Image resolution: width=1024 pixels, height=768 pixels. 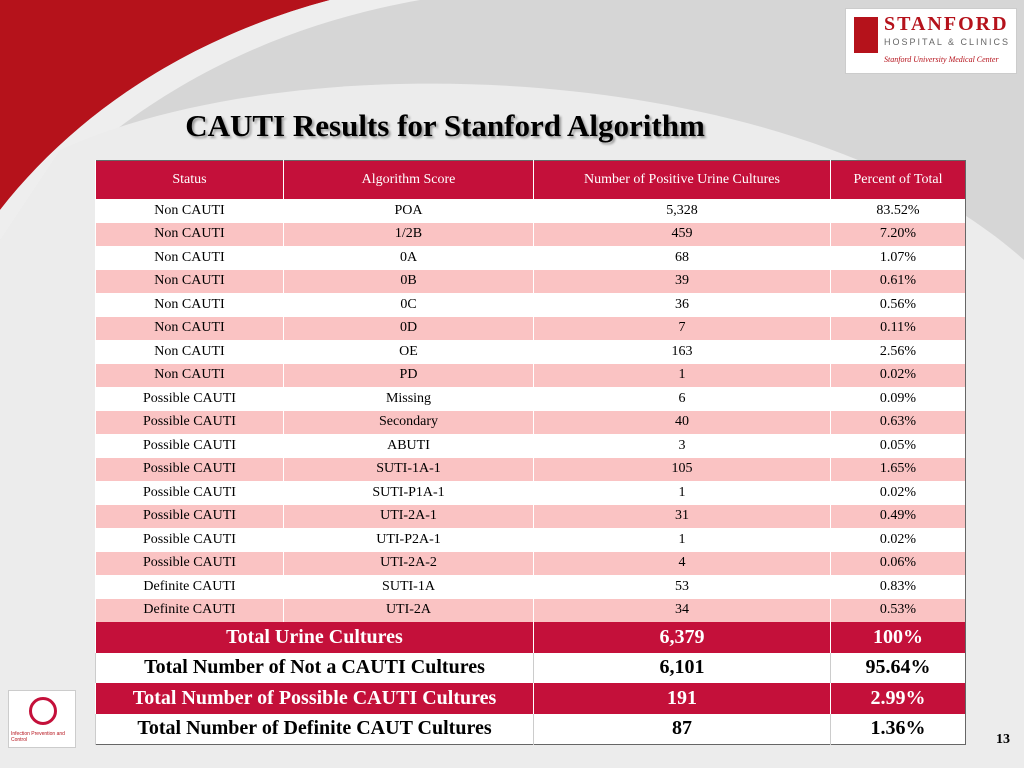 I want to click on table-cell: 0.06%, so click(x=898, y=563).